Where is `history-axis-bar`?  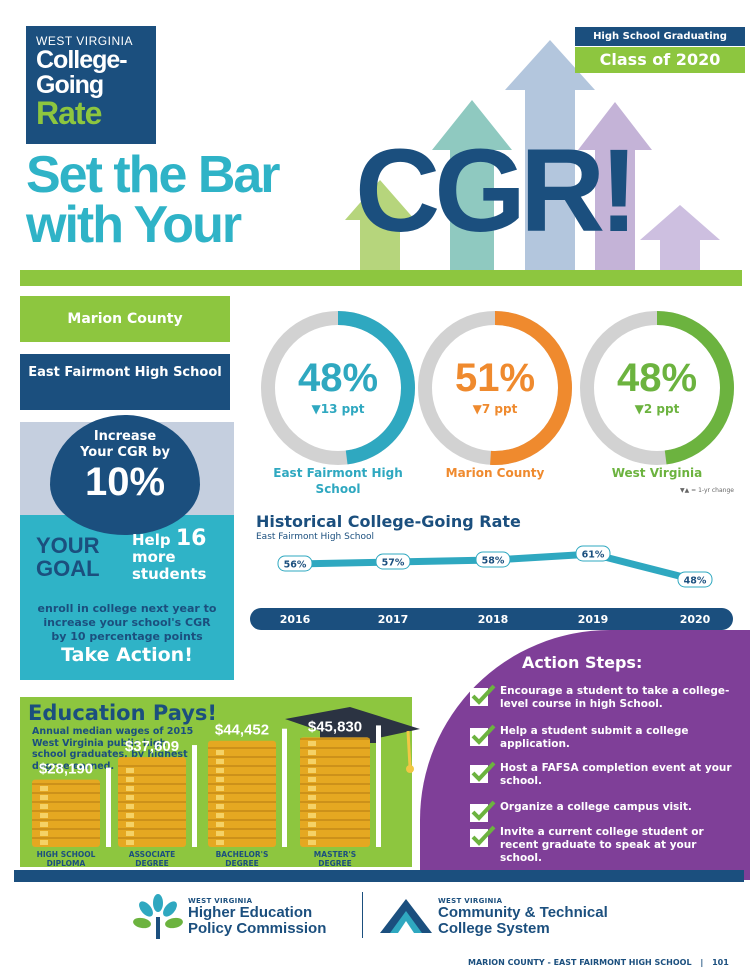
history-axis-bar is located at coordinates (491, 619).